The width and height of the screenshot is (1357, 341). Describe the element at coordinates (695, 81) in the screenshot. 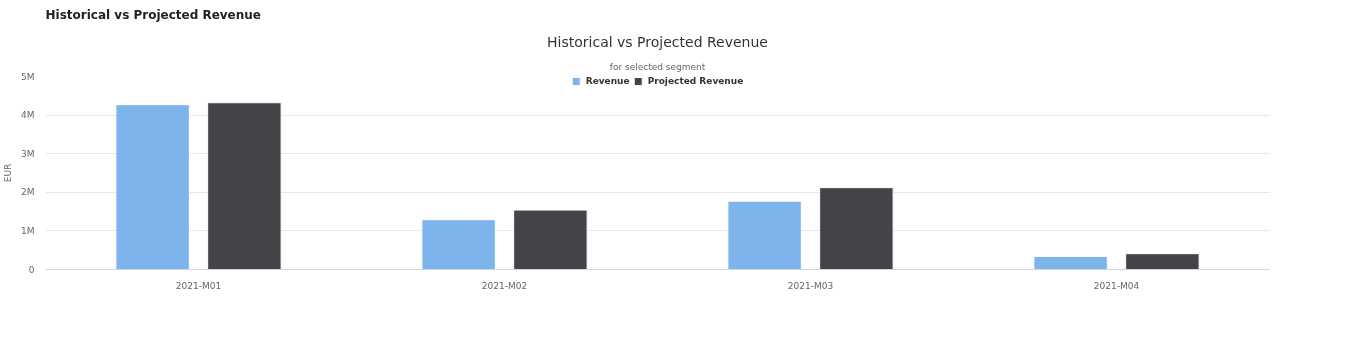

I see `legend-label: Projected Revenue` at that location.